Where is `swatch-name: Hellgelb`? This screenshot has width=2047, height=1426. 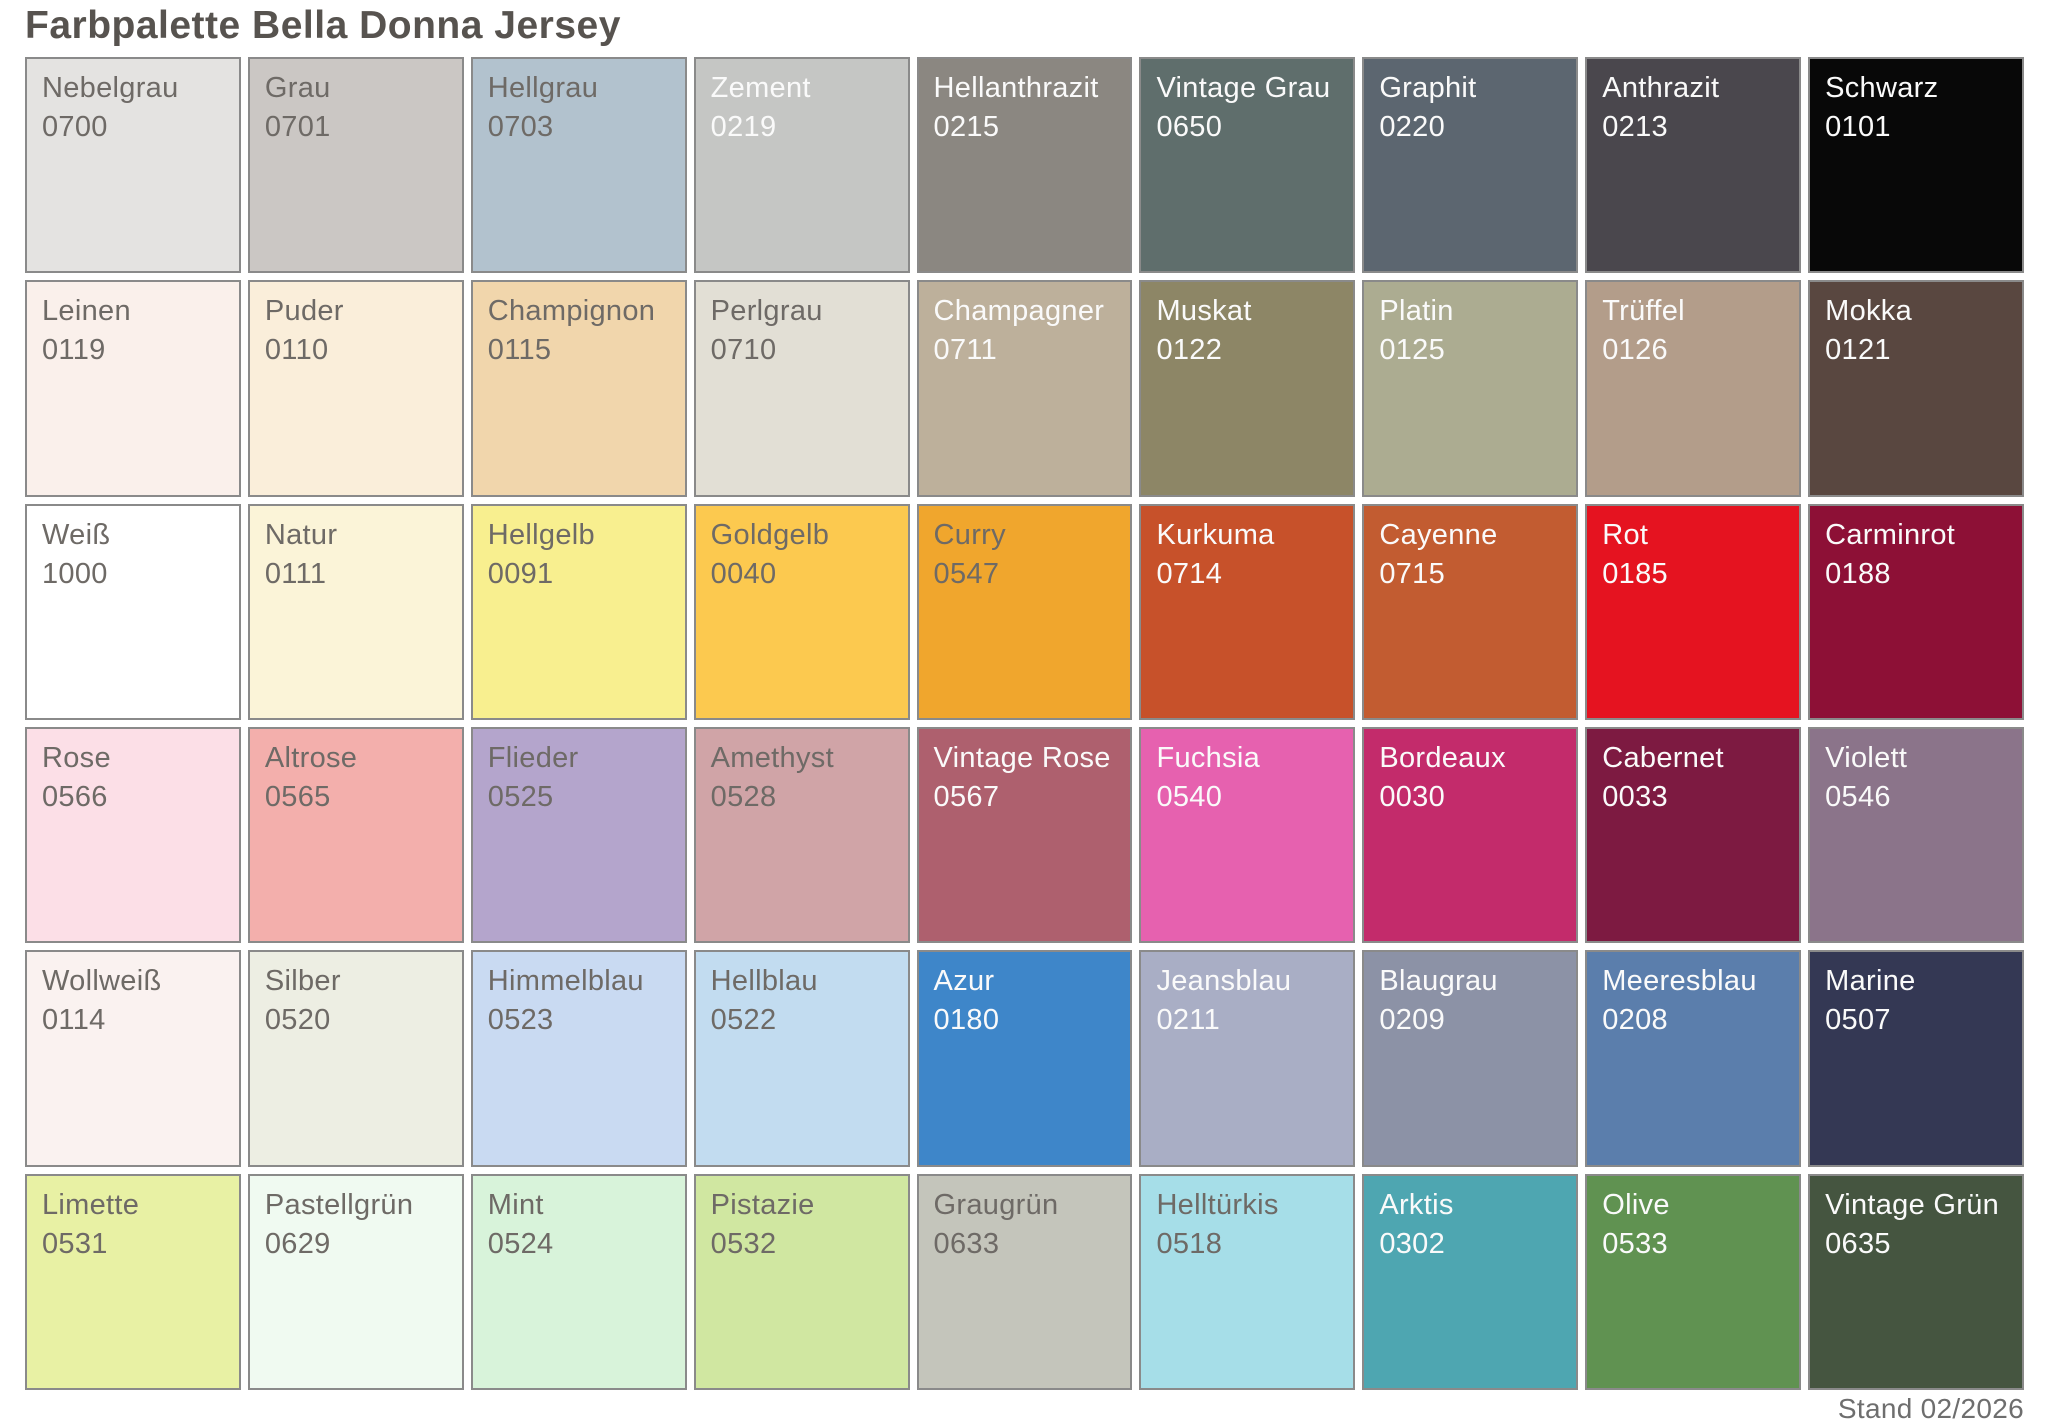 swatch-name: Hellgelb is located at coordinates (541, 534).